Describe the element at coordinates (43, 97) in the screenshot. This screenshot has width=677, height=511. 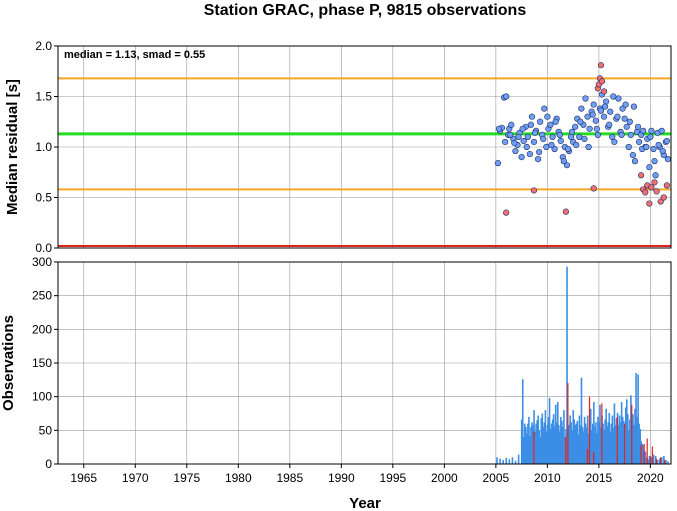
I see `residual-y-tick-label: 1.5` at that location.